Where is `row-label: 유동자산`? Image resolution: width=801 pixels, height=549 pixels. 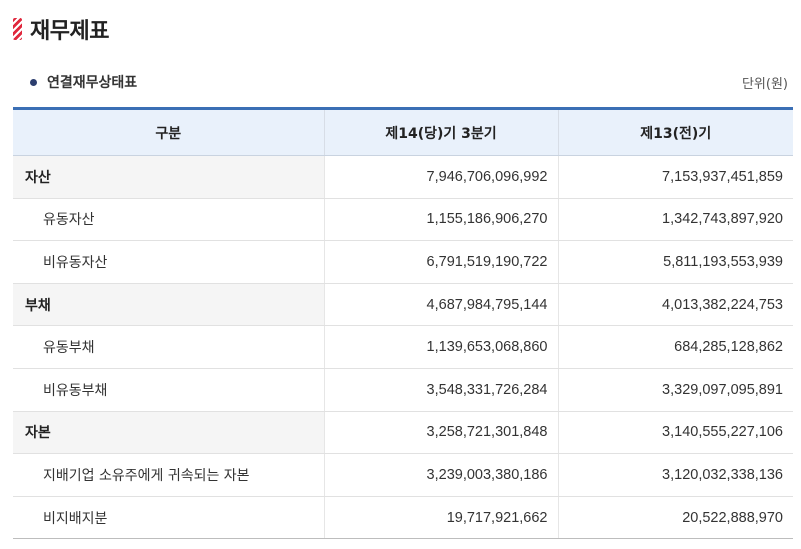
row-label: 유동자산 is located at coordinates (168, 220).